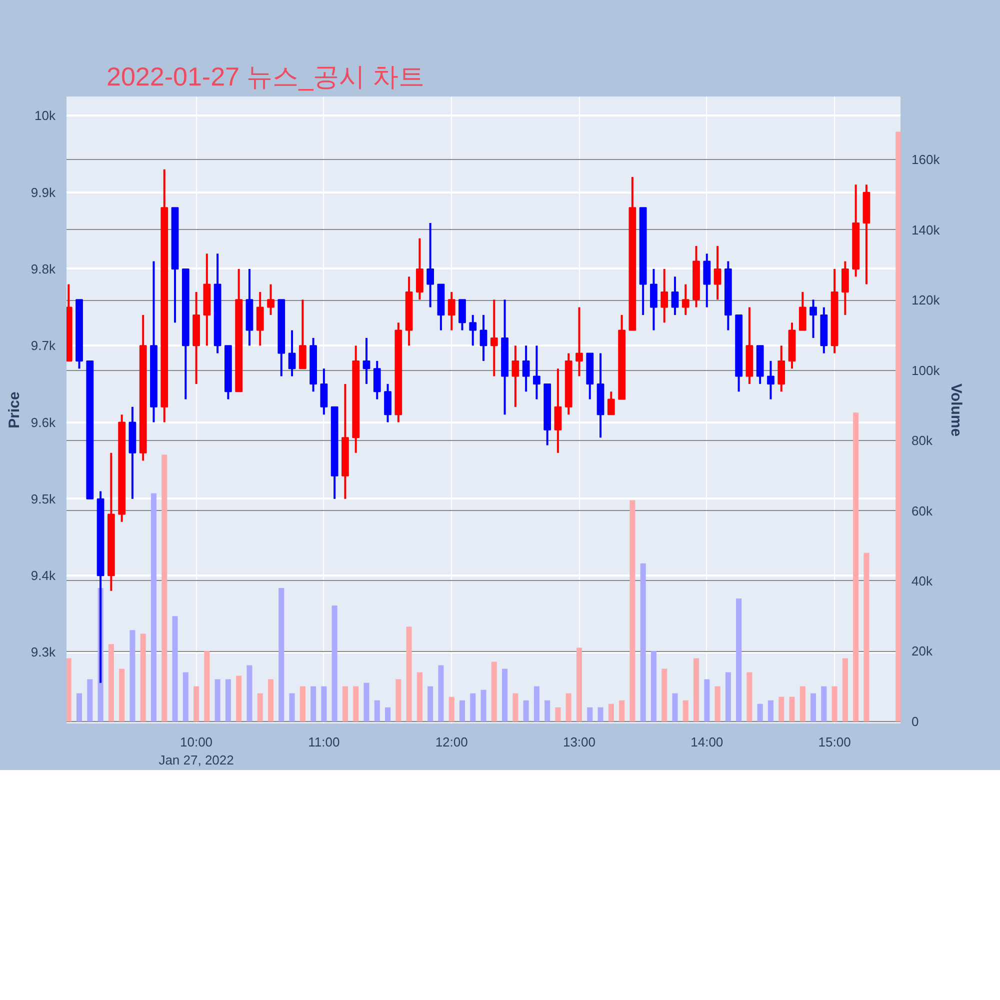 This screenshot has height=1000, width=1000. I want to click on y2-tick-label: 40k, so click(922, 580).